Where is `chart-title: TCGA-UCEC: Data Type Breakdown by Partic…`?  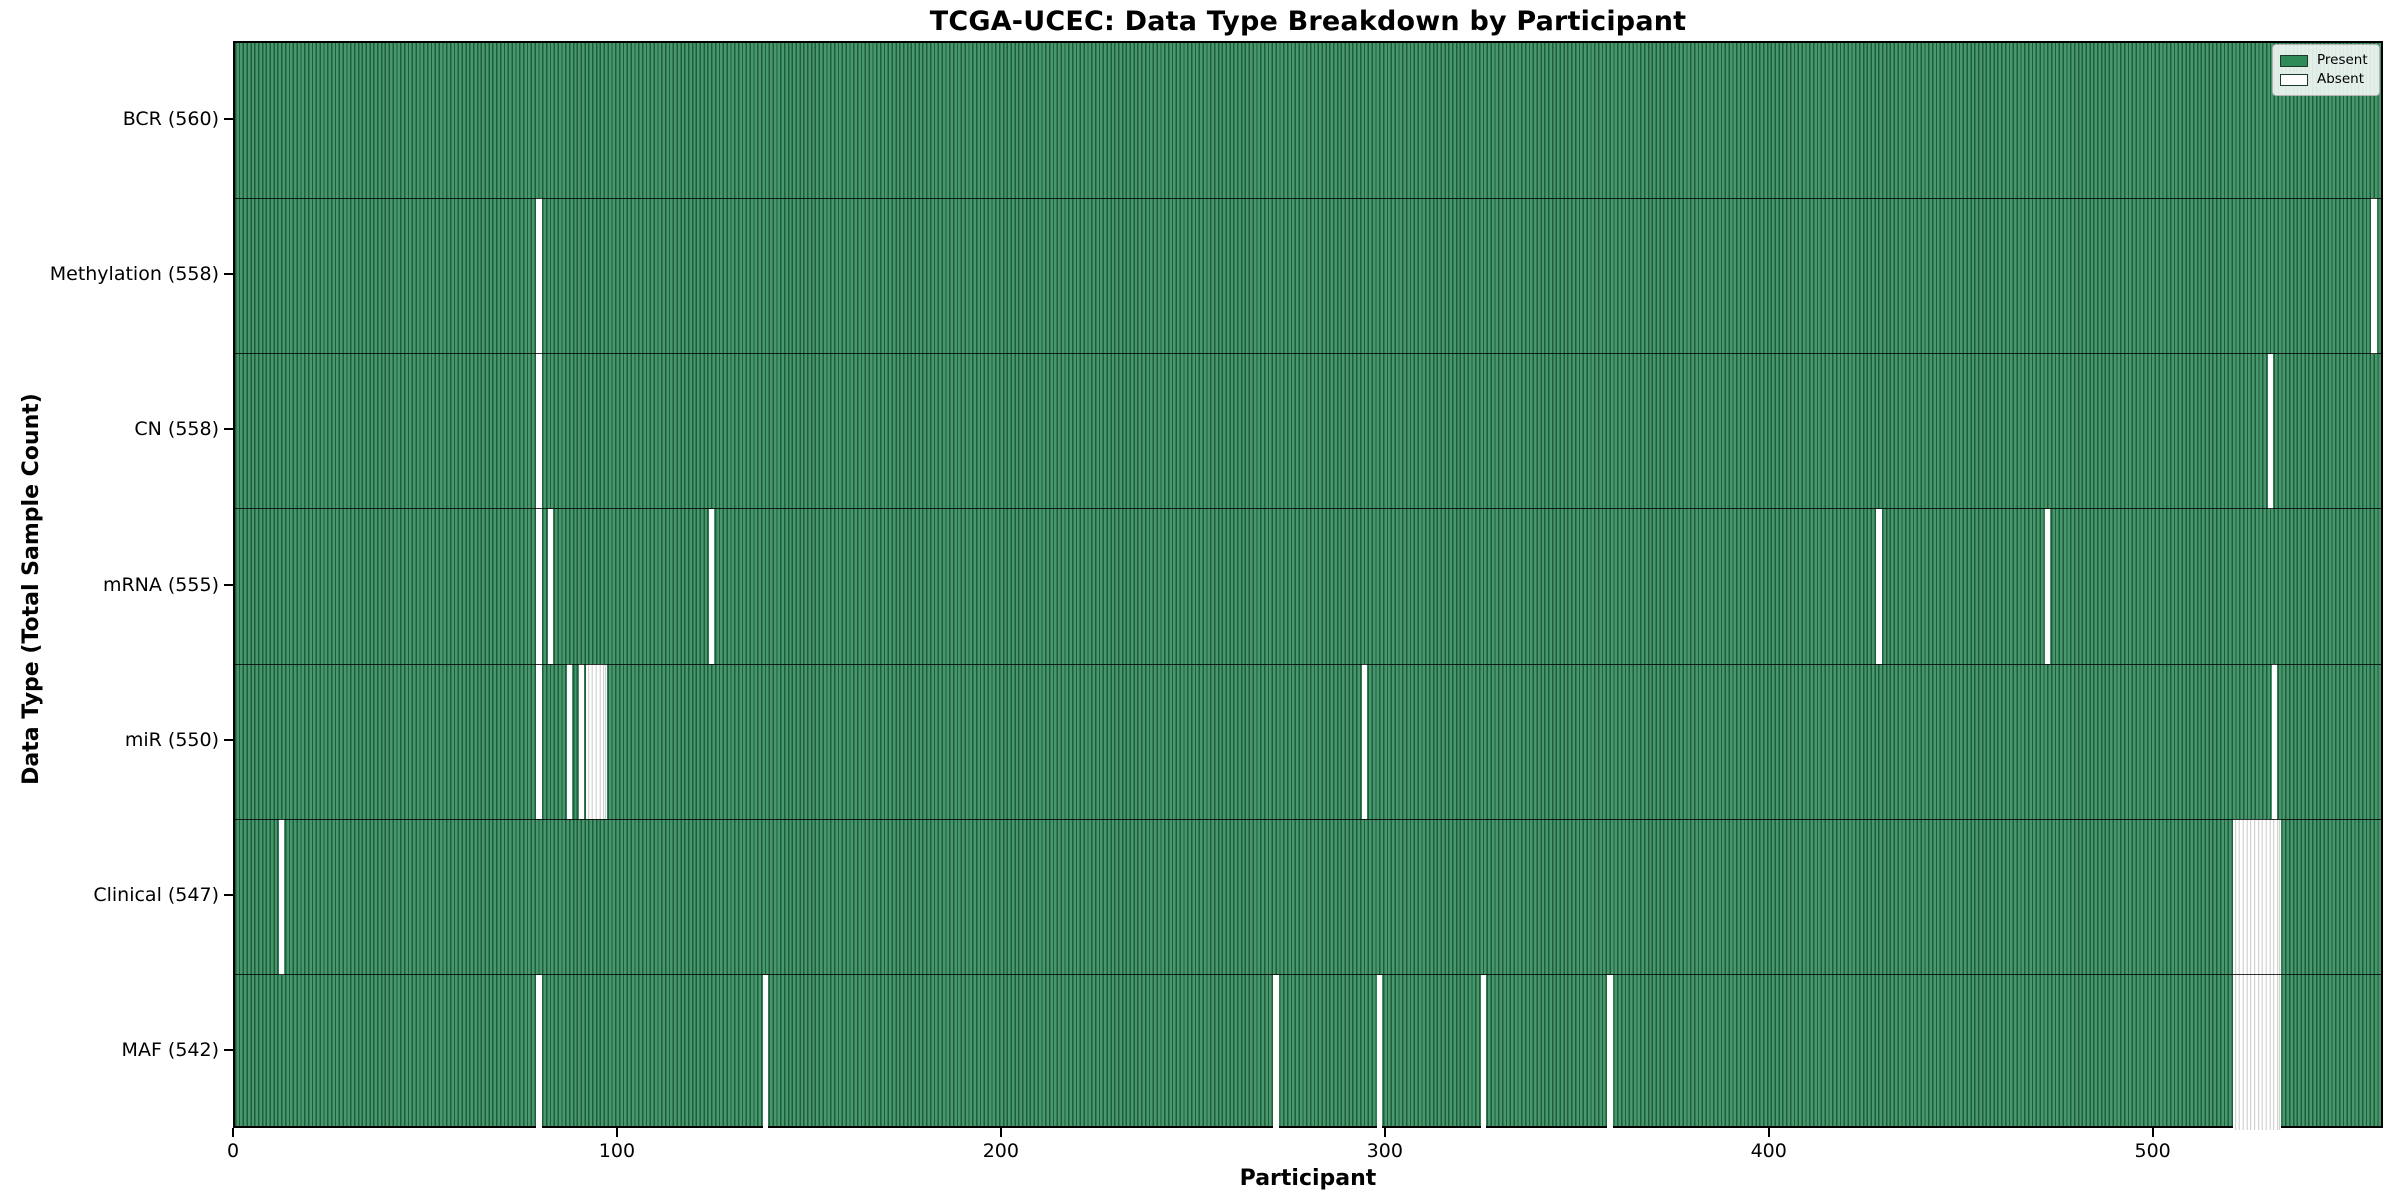 chart-title: TCGA-UCEC: Data Type Breakdown by Partic… is located at coordinates (1308, 21).